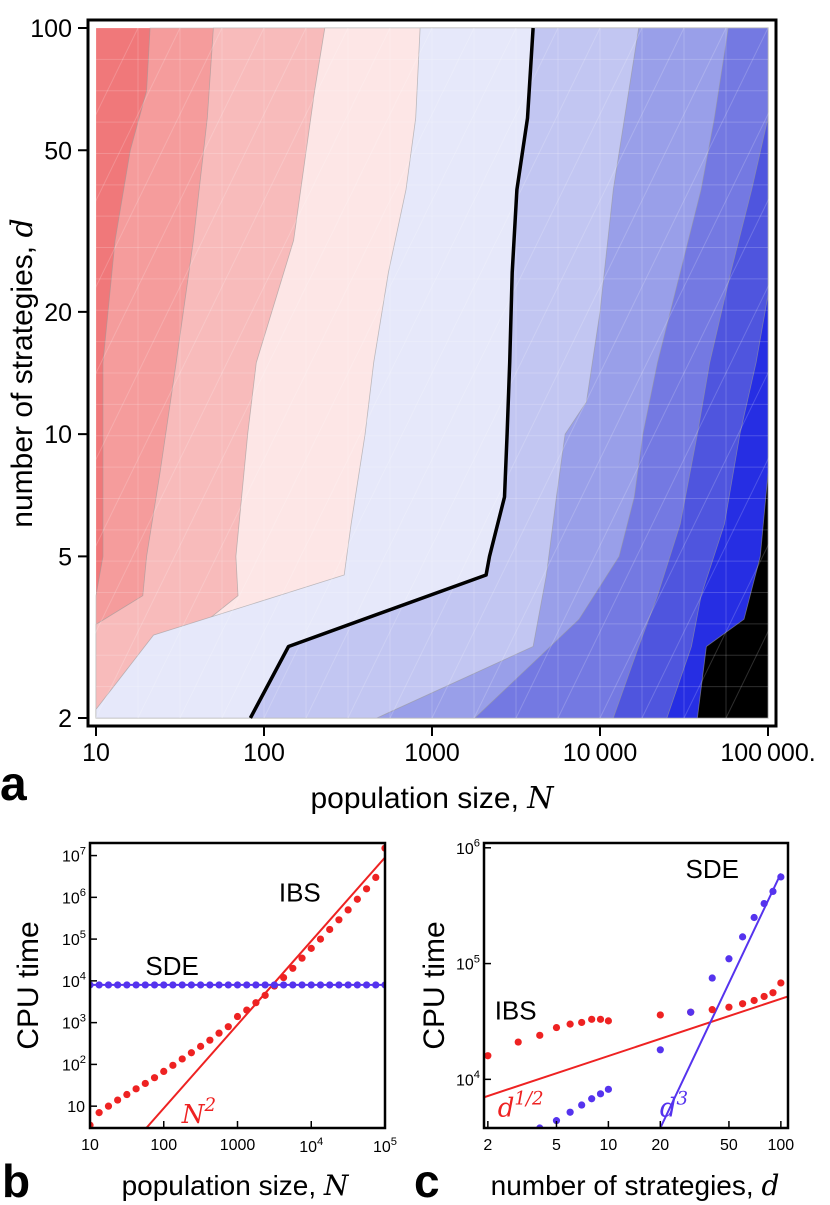 The image size is (830, 1205). Describe the element at coordinates (74, 855) in the screenshot. I see `y-tick-label: 10⁷` at that location.